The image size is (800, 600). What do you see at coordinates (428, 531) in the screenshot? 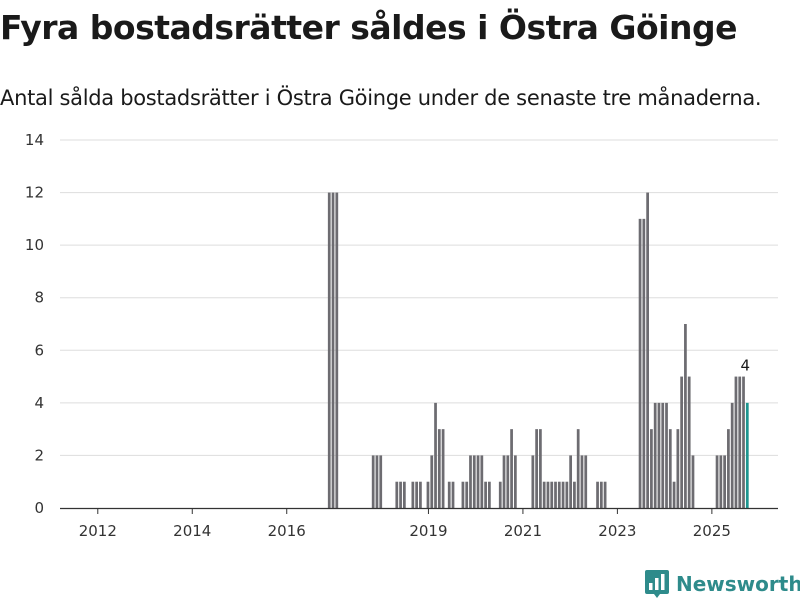
I see `x-tick-label-2019: 2019` at bounding box center [428, 531].